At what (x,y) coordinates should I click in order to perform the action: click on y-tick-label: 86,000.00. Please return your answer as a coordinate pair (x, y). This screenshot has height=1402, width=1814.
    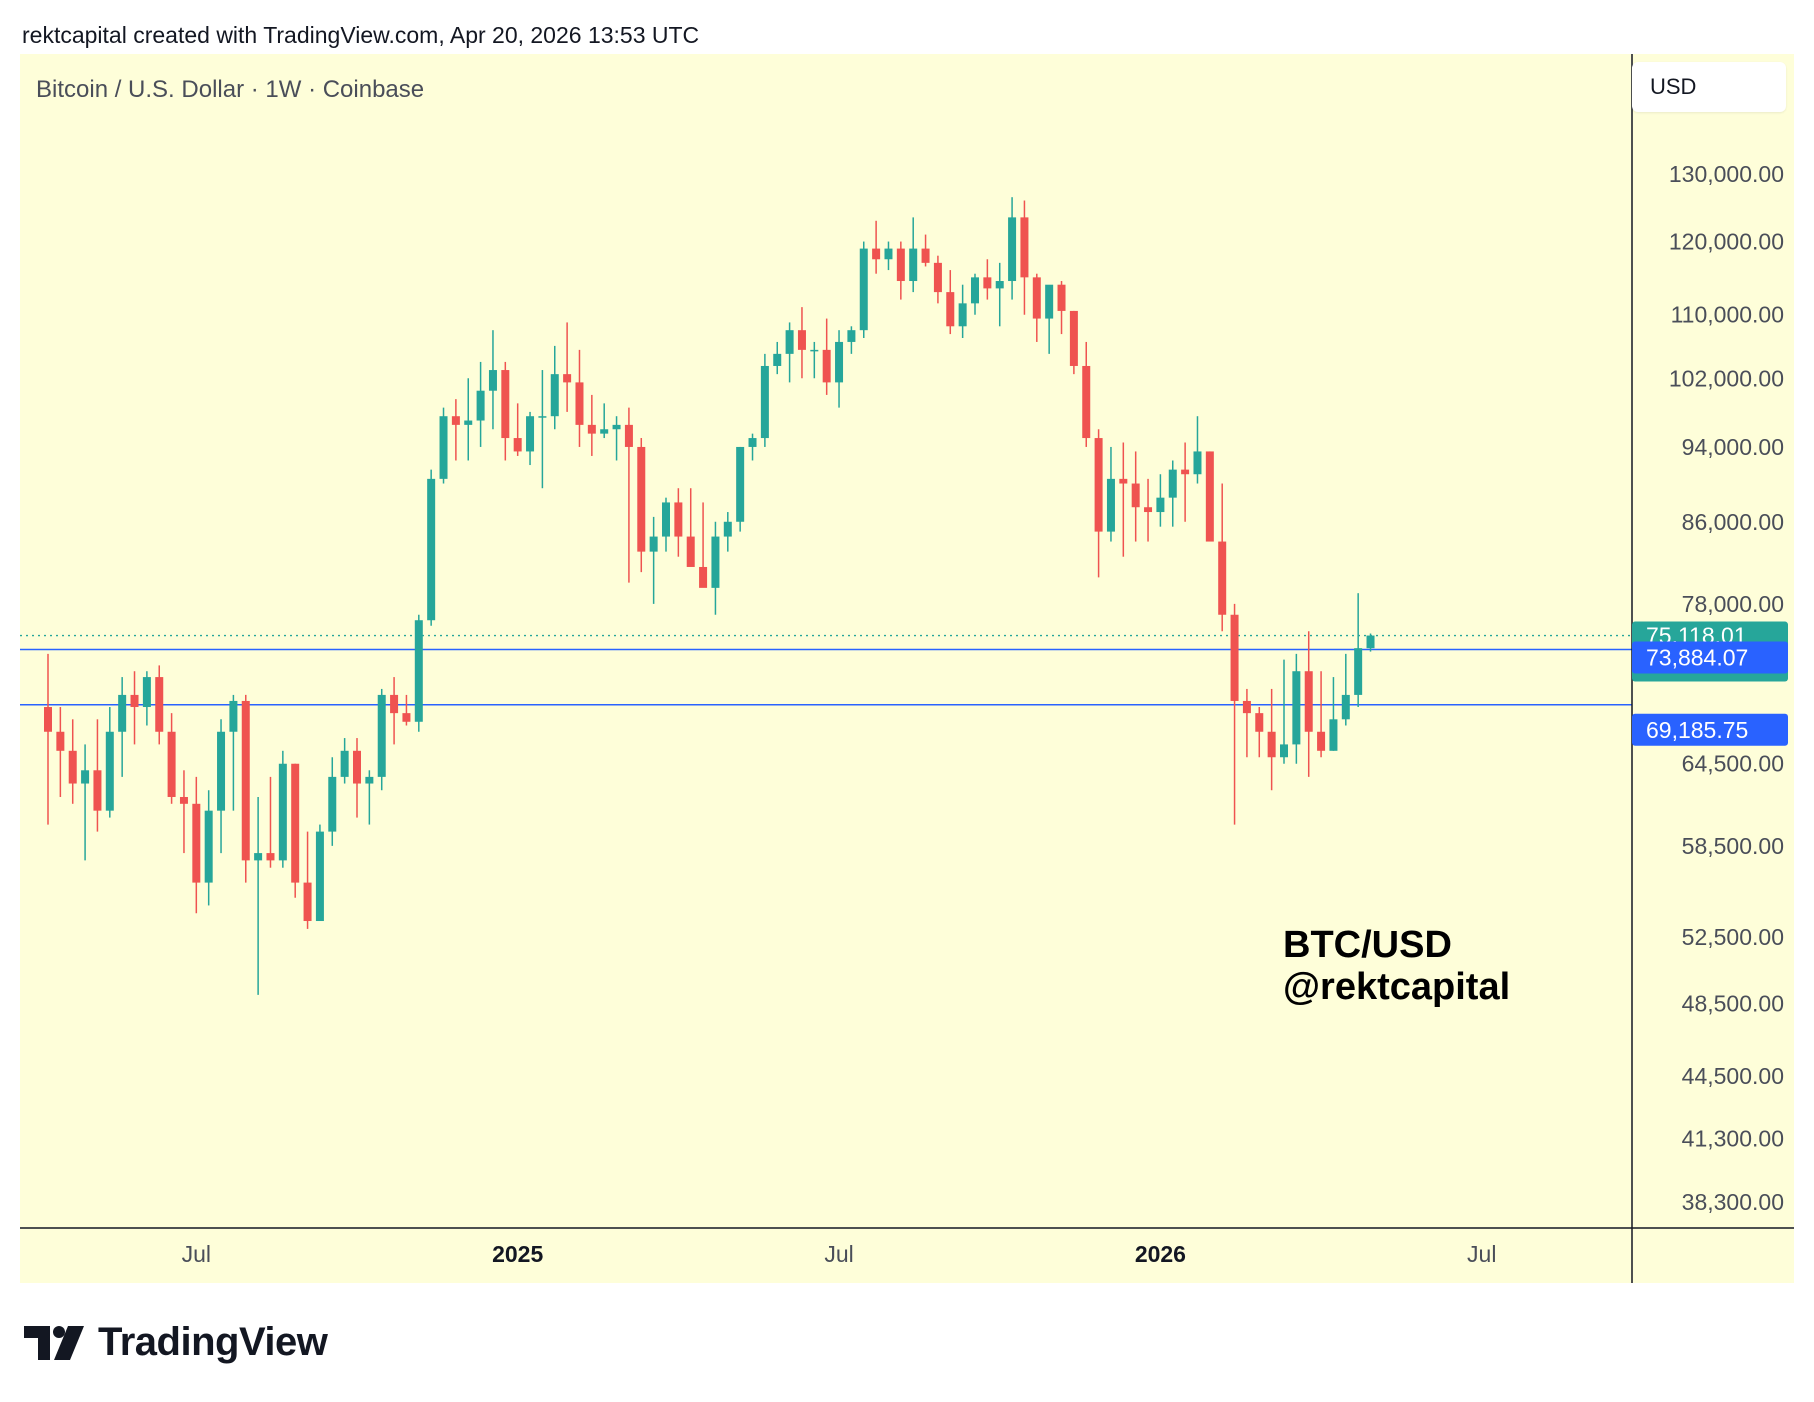
    Looking at the image, I should click on (1733, 522).